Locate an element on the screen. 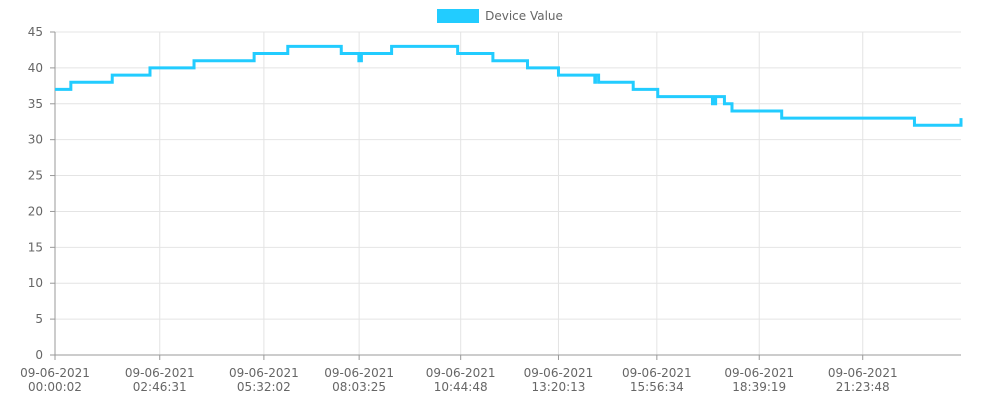 The width and height of the screenshot is (1000, 400). x-tick-label: 09-06-2021 10:44:48 is located at coordinates (461, 380).